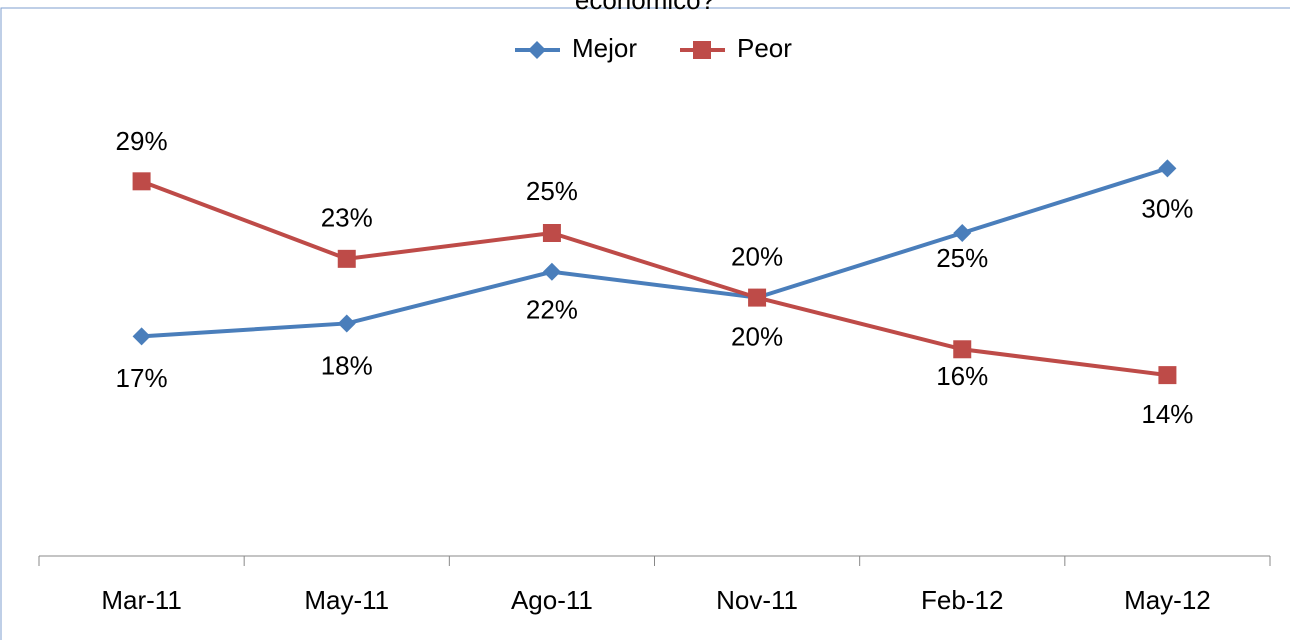 The width and height of the screenshot is (1290, 640). What do you see at coordinates (346, 600) in the screenshot?
I see `x-tick-label: May-11` at bounding box center [346, 600].